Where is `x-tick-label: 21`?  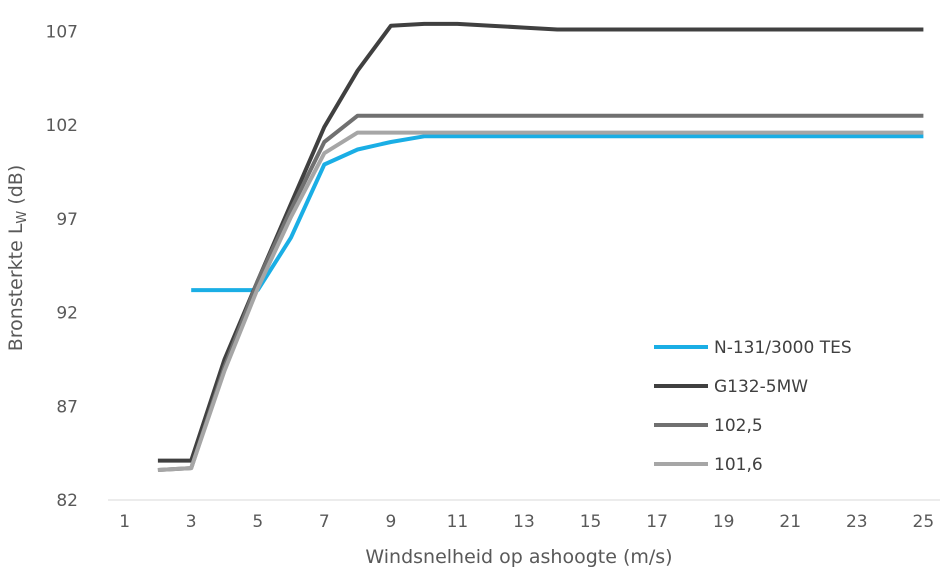 x-tick-label: 21 is located at coordinates (790, 522).